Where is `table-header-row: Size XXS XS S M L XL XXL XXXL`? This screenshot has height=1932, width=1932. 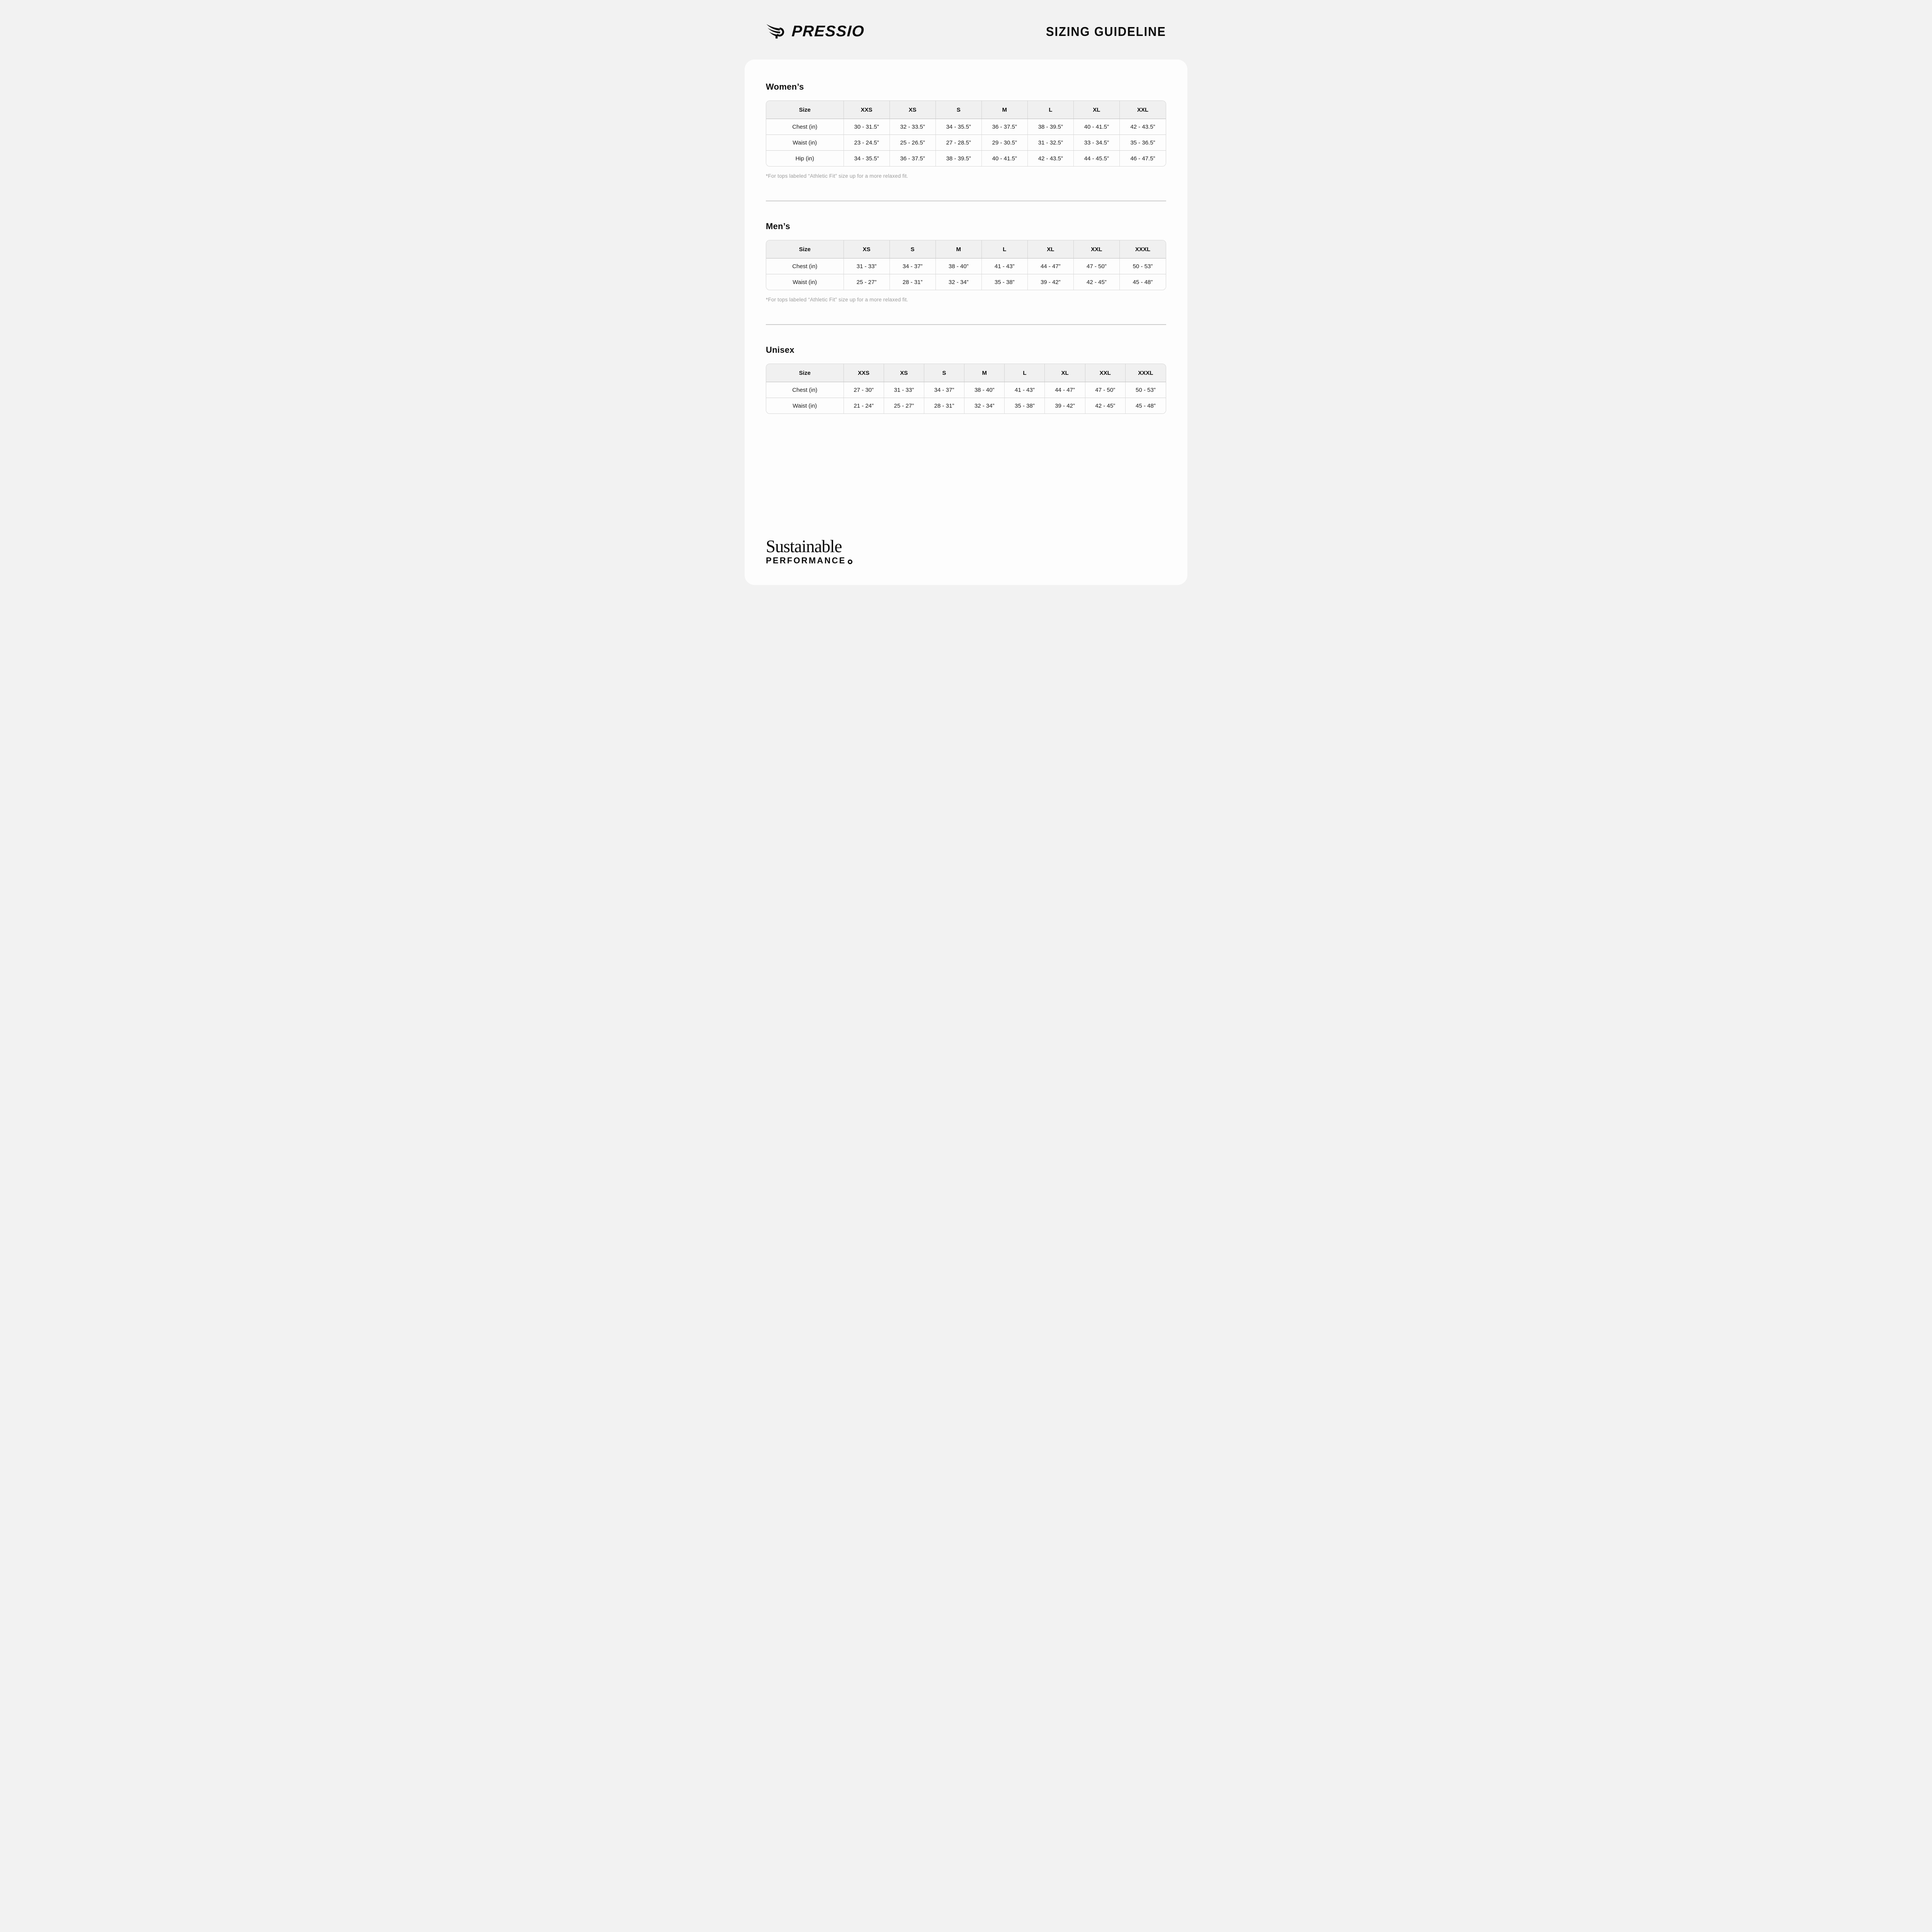
table-header-row: Size XXS XS S M L XL XXL XXXL is located at coordinates (966, 373).